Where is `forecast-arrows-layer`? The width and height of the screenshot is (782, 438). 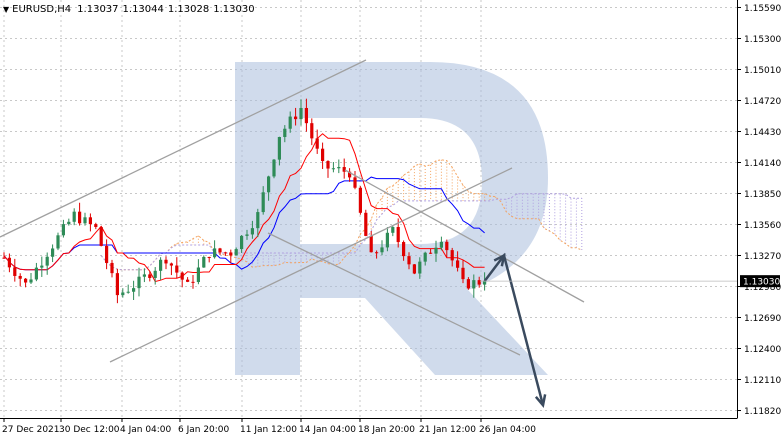 forecast-arrows-layer is located at coordinates (515, 330).